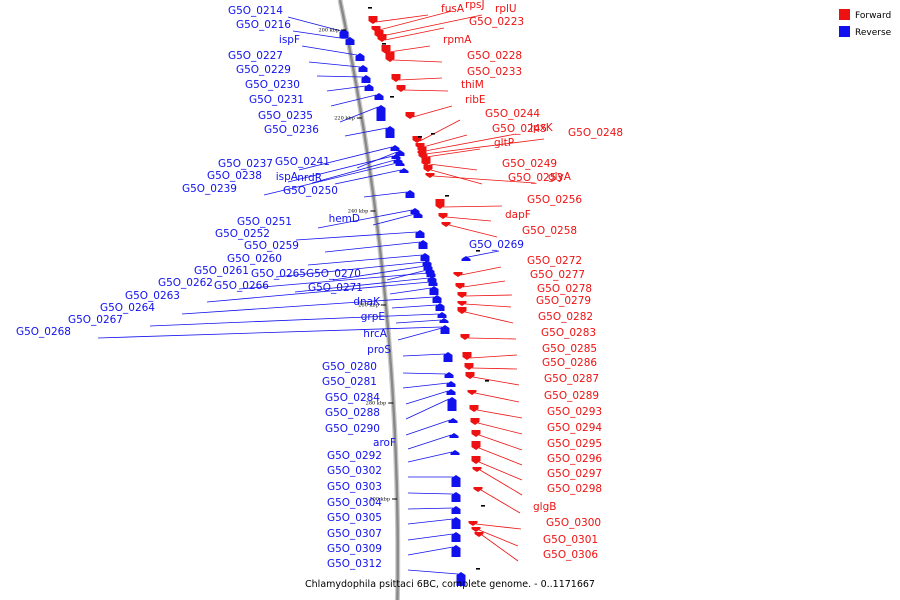  Describe the element at coordinates (309, 178) in the screenshot. I see `reverse-gene-label: nrdR` at that location.